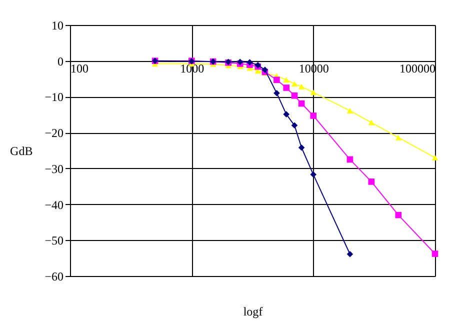 This screenshot has height=325, width=471. I want to click on y-tick-label: 0, so click(61, 61).